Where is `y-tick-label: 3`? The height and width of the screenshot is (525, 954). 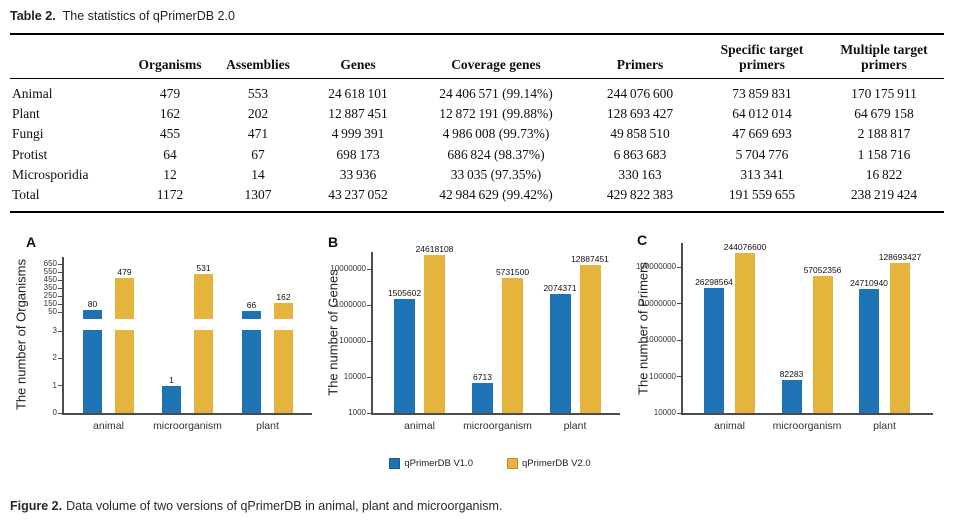 y-tick-label: 3 is located at coordinates (54, 330).